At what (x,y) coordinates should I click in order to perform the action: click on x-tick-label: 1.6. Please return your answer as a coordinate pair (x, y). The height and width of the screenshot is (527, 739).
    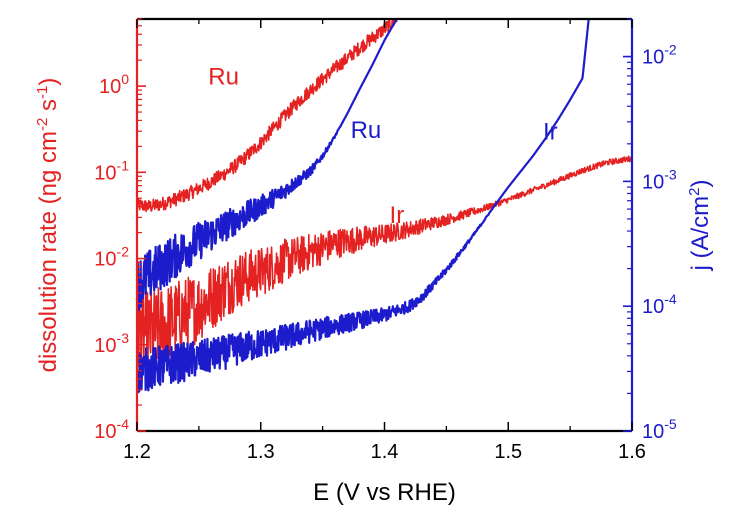
    Looking at the image, I should click on (632, 452).